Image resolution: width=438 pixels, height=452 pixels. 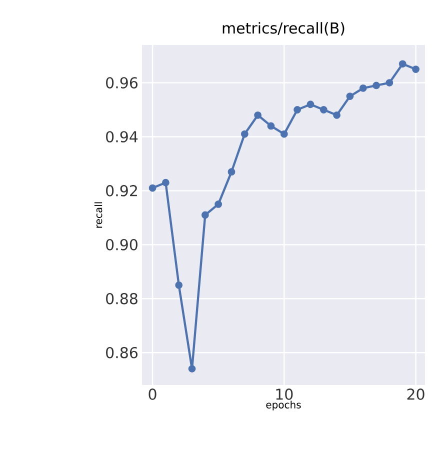 I want to click on x-axis-title: epochs, so click(x=283, y=405).